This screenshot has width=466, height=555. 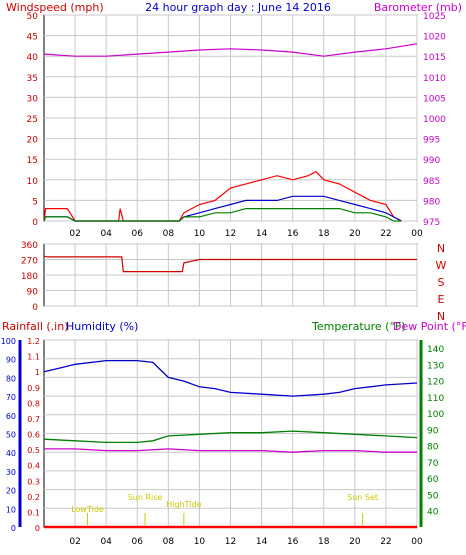 I want to click on temp-x-tick: 08, so click(x=169, y=542).